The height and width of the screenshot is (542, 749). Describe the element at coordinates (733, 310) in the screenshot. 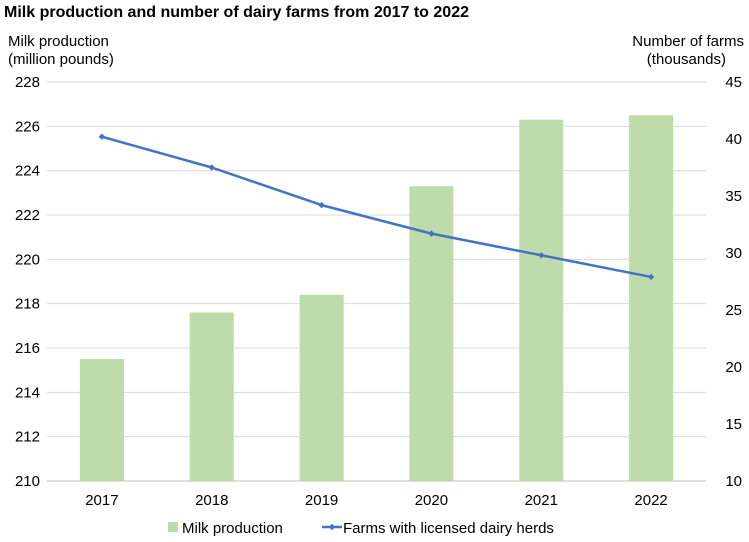

I see `right-tick-label: 25` at that location.